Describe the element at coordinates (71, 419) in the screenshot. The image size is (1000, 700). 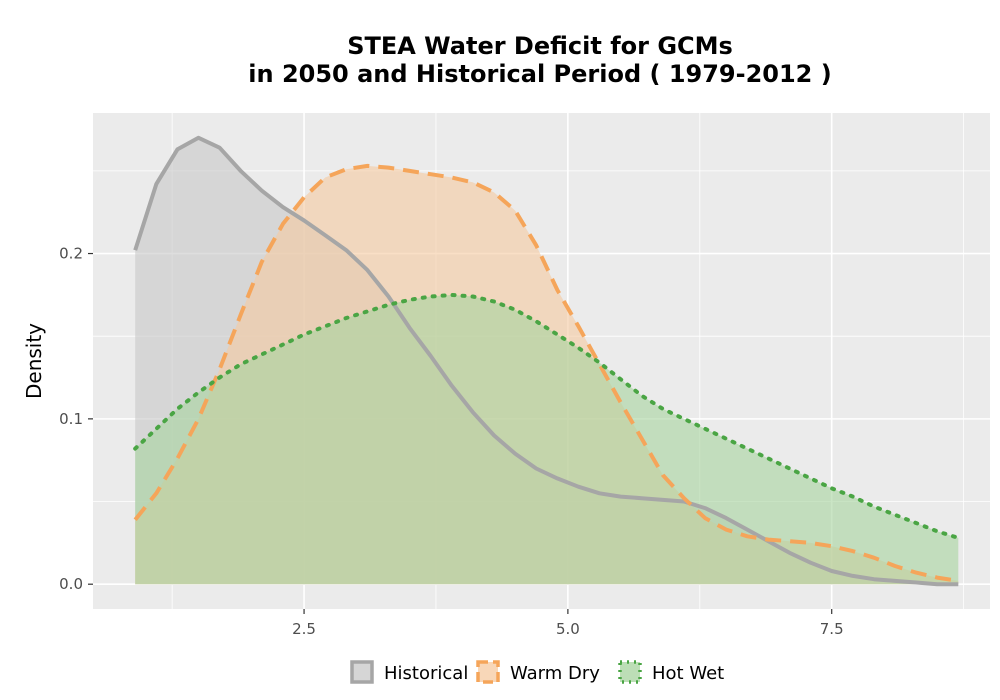
I see `y-tick-label-1: 0.1` at that location.